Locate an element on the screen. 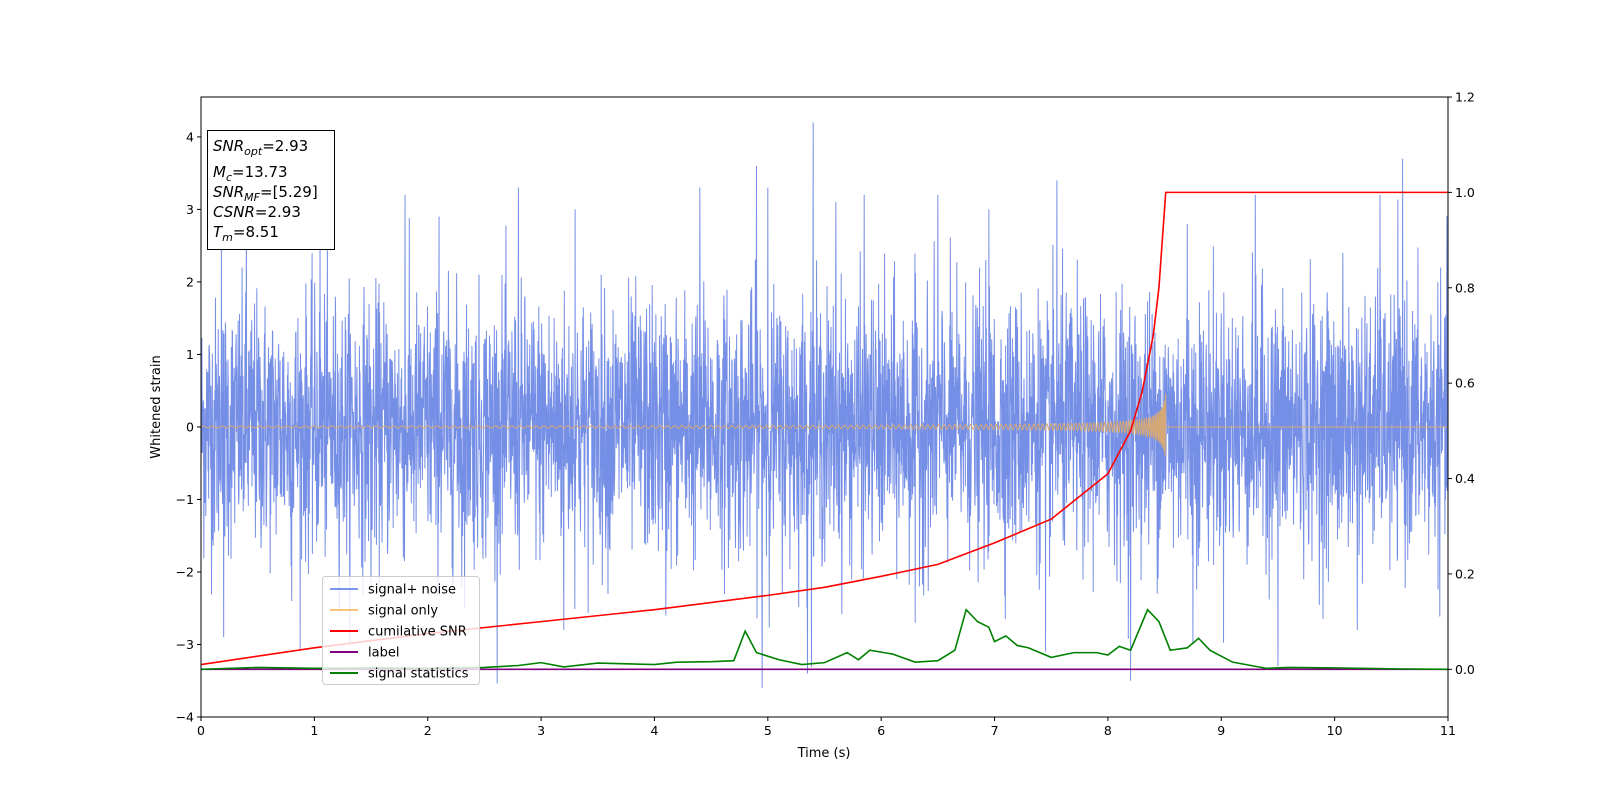 The width and height of the screenshot is (1600, 800). legend-entry: signal only is located at coordinates (403, 611).